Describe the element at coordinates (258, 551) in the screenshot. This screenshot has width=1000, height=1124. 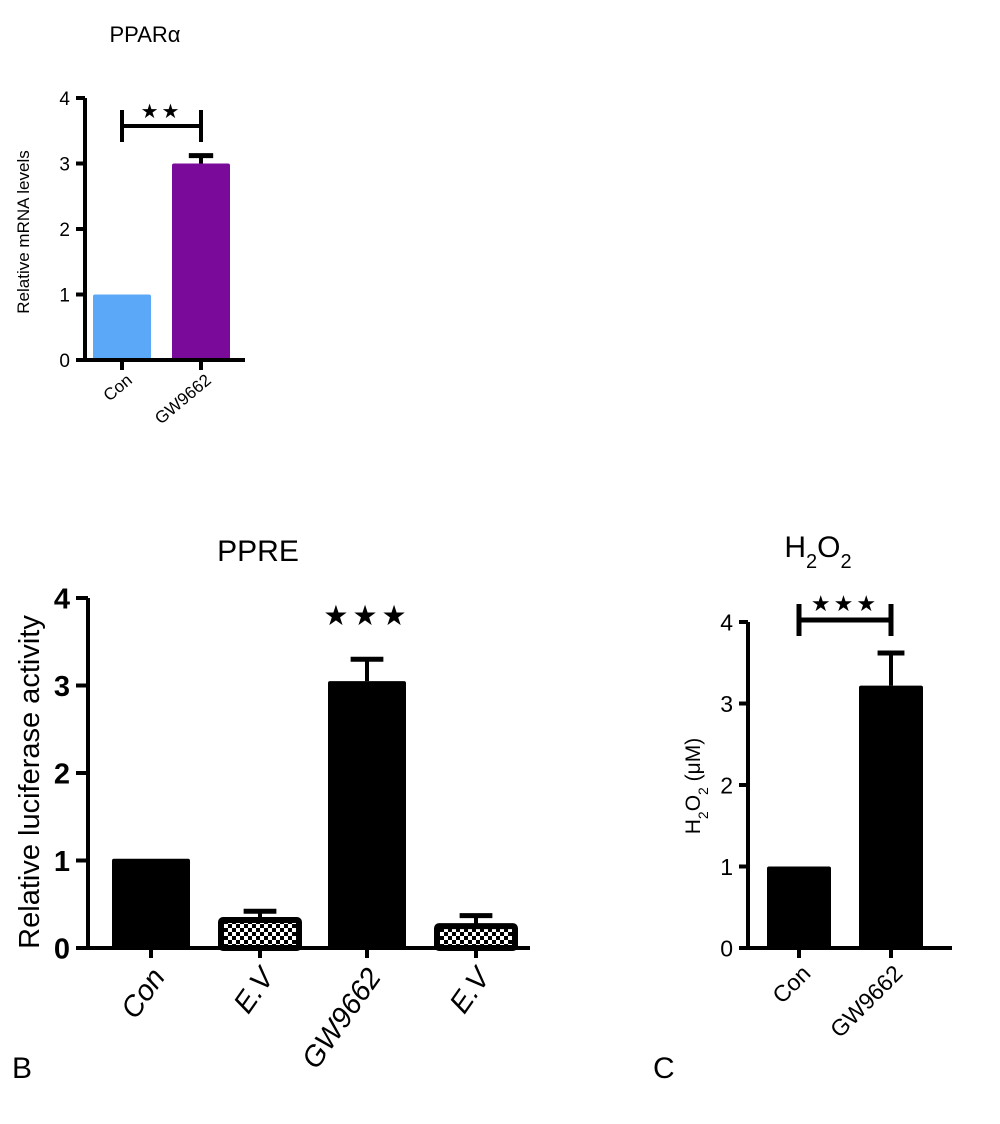
I see `chart-title: PPRE` at that location.